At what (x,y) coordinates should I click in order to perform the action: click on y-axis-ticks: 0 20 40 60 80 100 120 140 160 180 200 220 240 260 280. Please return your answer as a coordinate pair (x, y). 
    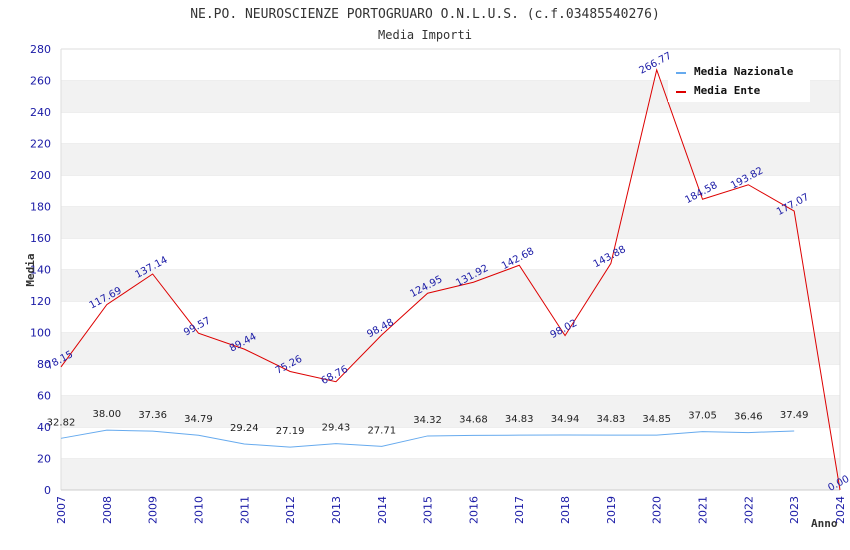
    Looking at the image, I should click on (40, 270).